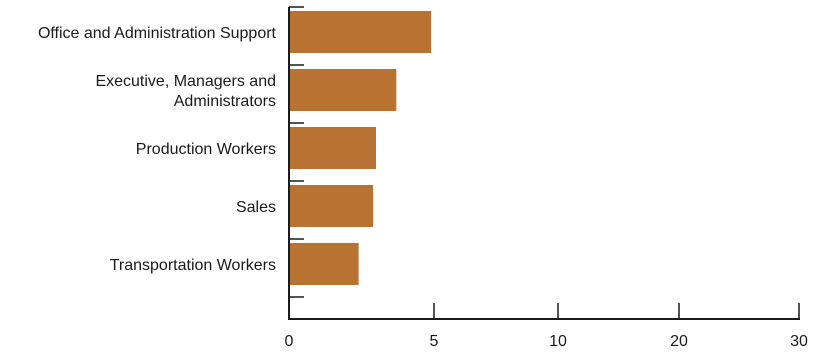 Image resolution: width=814 pixels, height=356 pixels. I want to click on category-label-line: Sales, so click(256, 207).